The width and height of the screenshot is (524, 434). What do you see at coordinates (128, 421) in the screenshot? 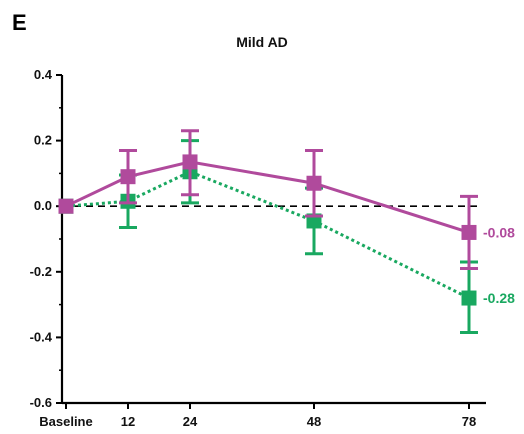
I see `x-tick-label: 12` at bounding box center [128, 421].